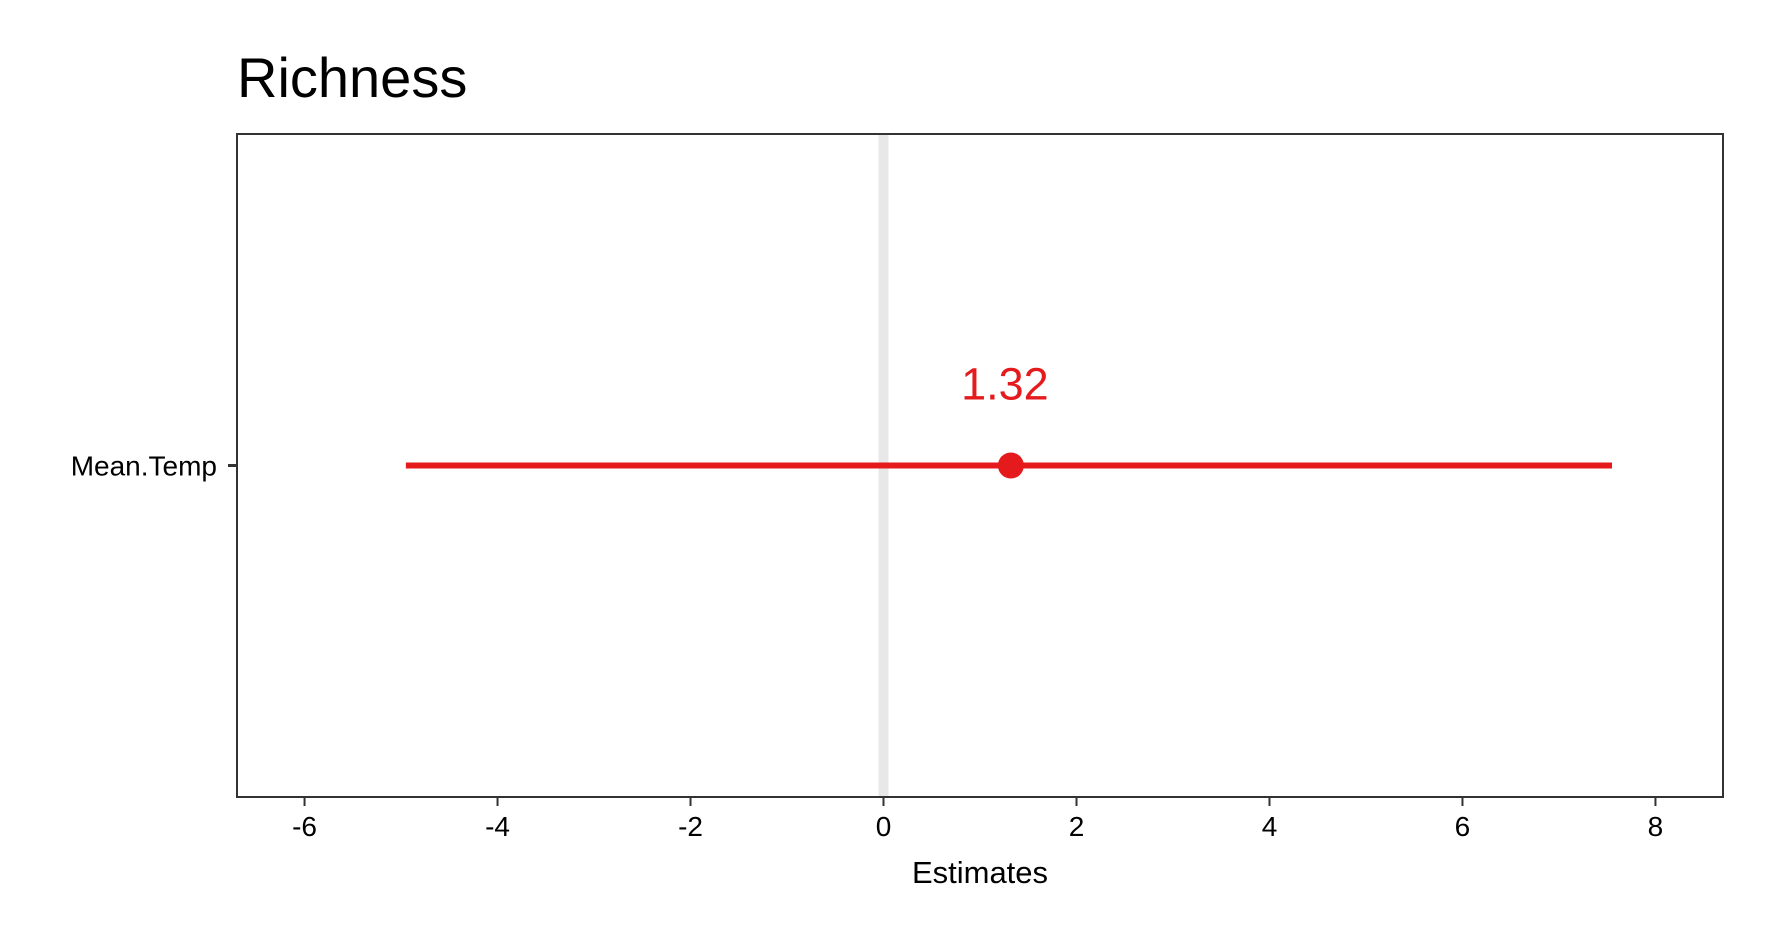  What do you see at coordinates (1005, 384) in the screenshot?
I see `estimate-value-label: 1.32` at bounding box center [1005, 384].